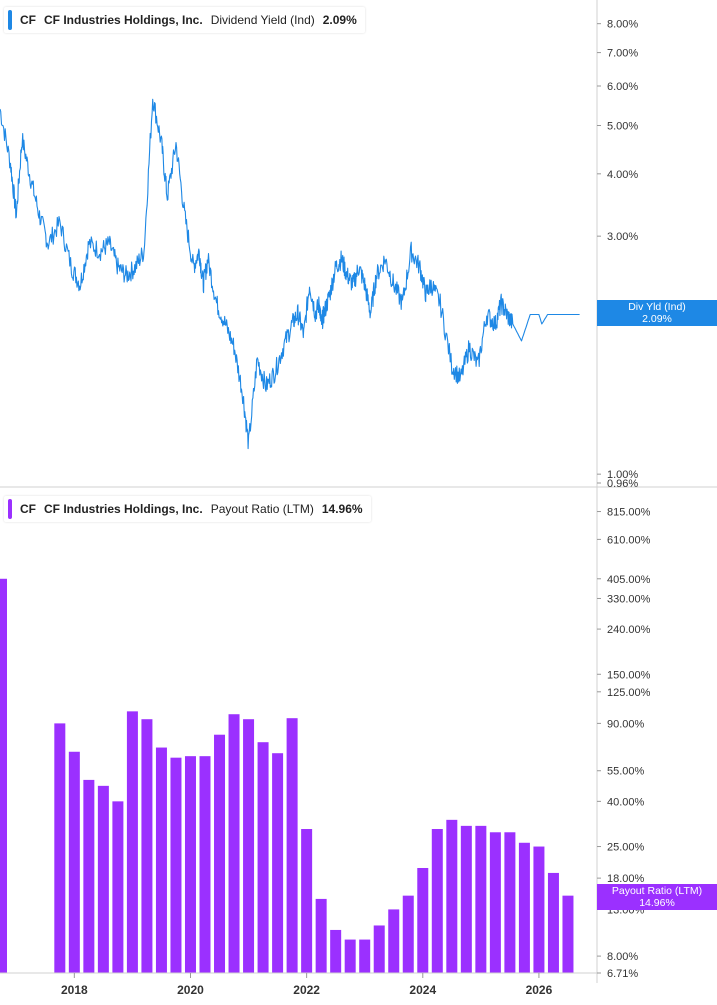 The width and height of the screenshot is (717, 1005). What do you see at coordinates (629, 540) in the screenshot?
I see `payout-y-tick-label: 610.00%` at bounding box center [629, 540].